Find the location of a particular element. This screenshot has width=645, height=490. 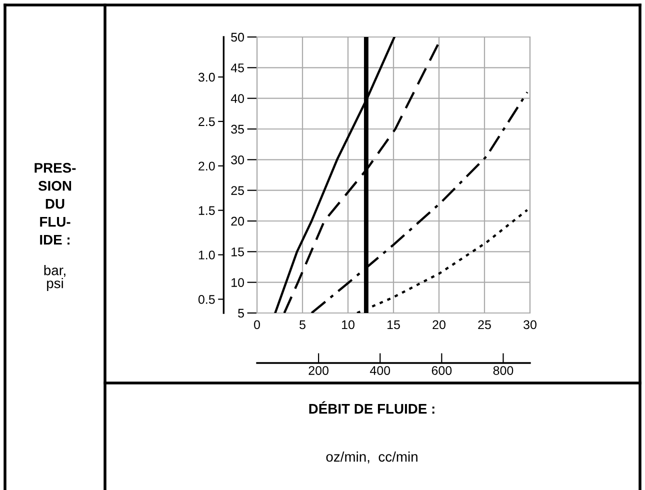

x-tick-label: 30 is located at coordinates (530, 325).